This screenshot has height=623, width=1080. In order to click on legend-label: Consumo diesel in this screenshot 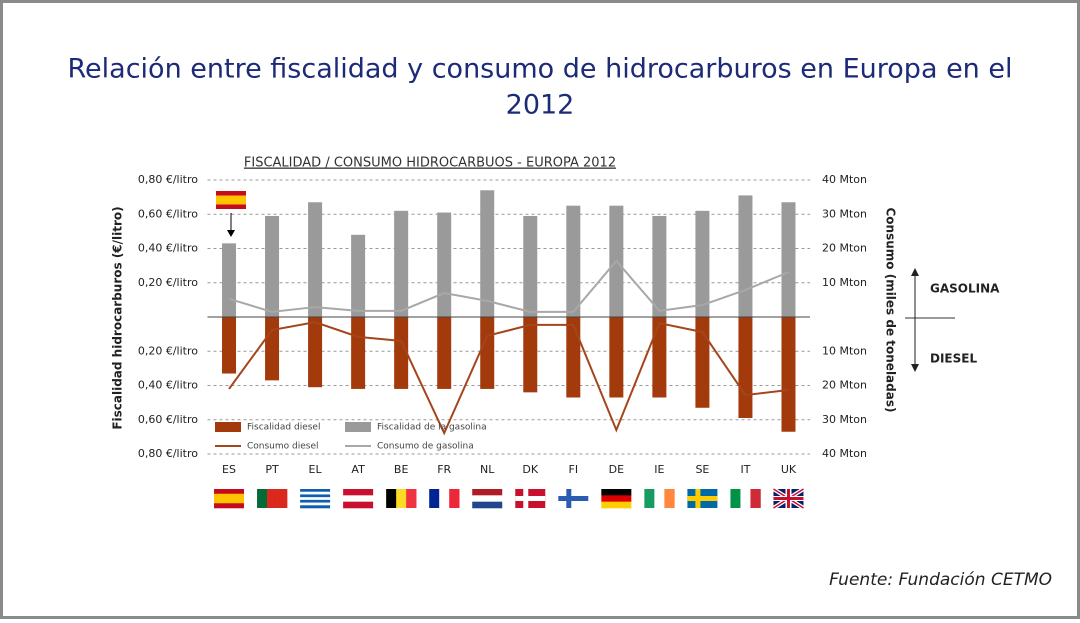, I will do `click(283, 447)`.